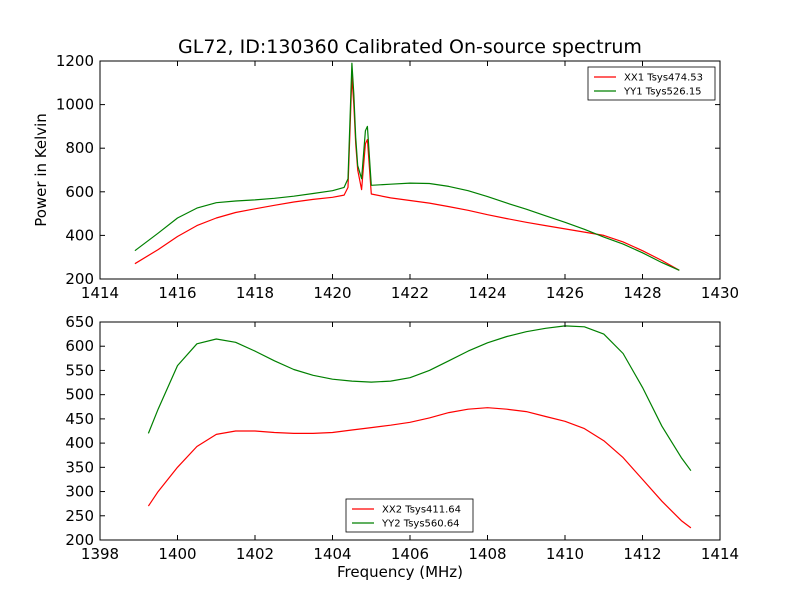  I want to click on legend-label: YY1 Tsys526.15, so click(662, 92).